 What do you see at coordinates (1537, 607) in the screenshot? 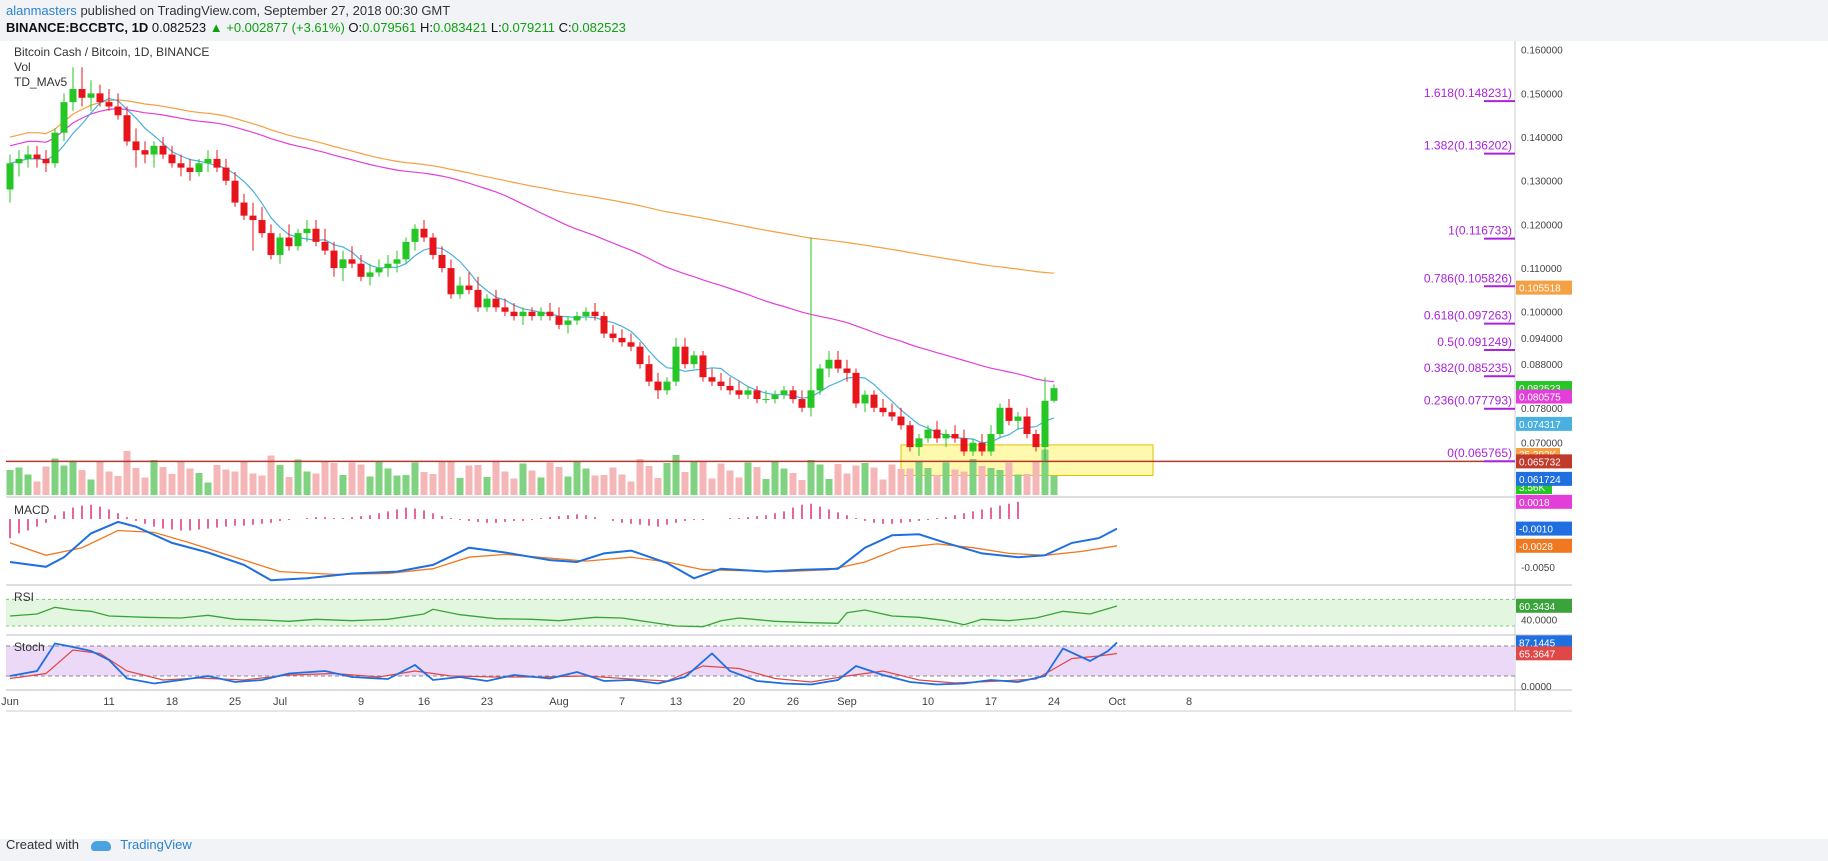
I see `rsi-badge: 60.3434` at bounding box center [1537, 607].